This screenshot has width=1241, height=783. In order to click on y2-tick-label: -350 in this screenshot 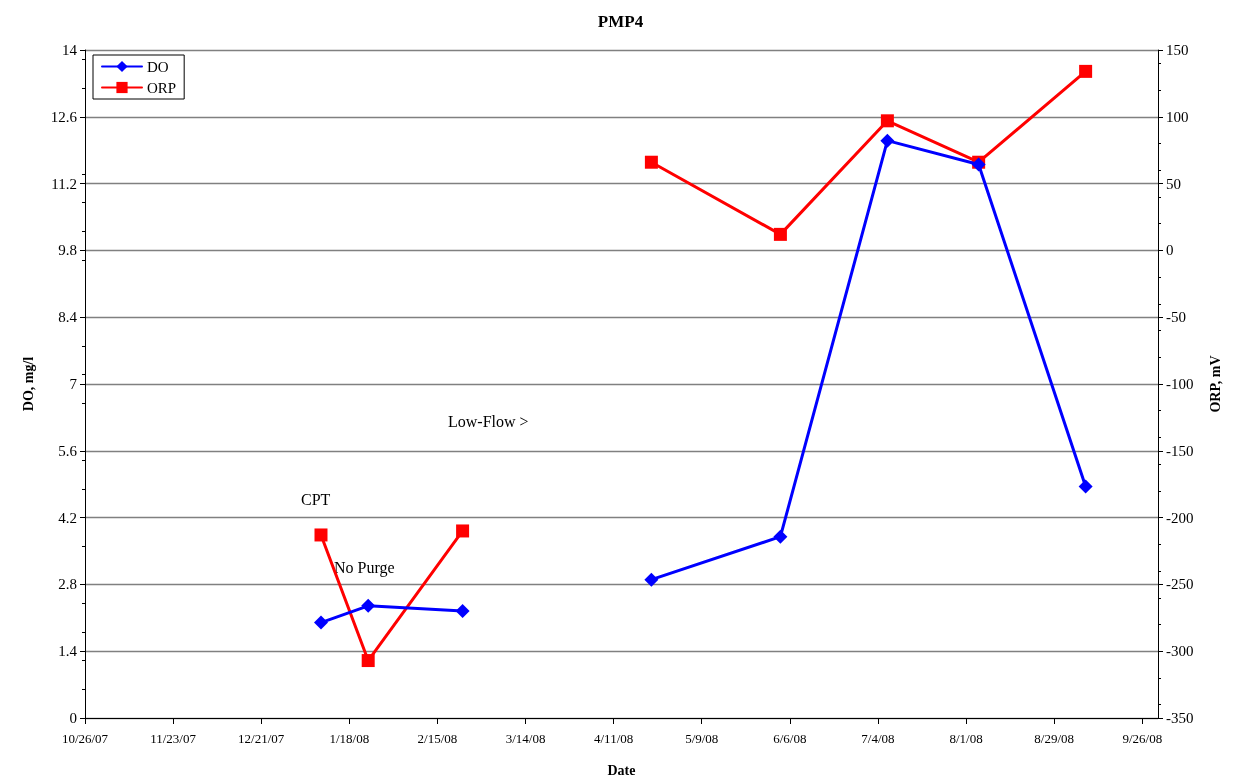, I will do `click(1180, 718)`.